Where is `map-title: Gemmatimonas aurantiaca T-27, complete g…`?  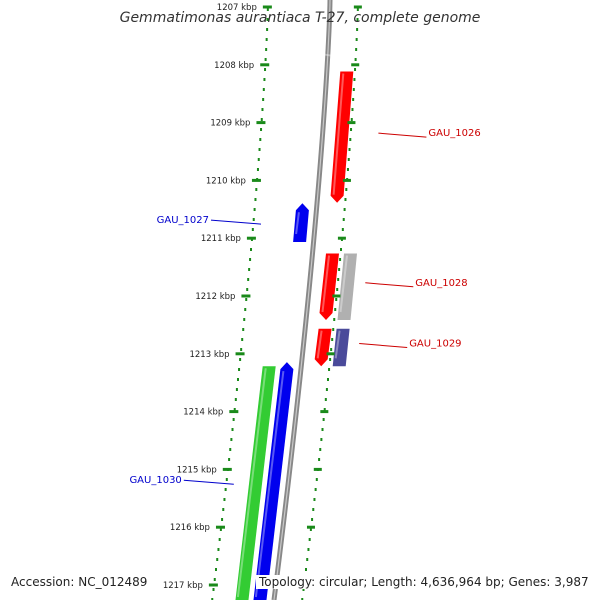 map-title: Gemmatimonas aurantiaca T-27, complete g… is located at coordinates (300, 18).